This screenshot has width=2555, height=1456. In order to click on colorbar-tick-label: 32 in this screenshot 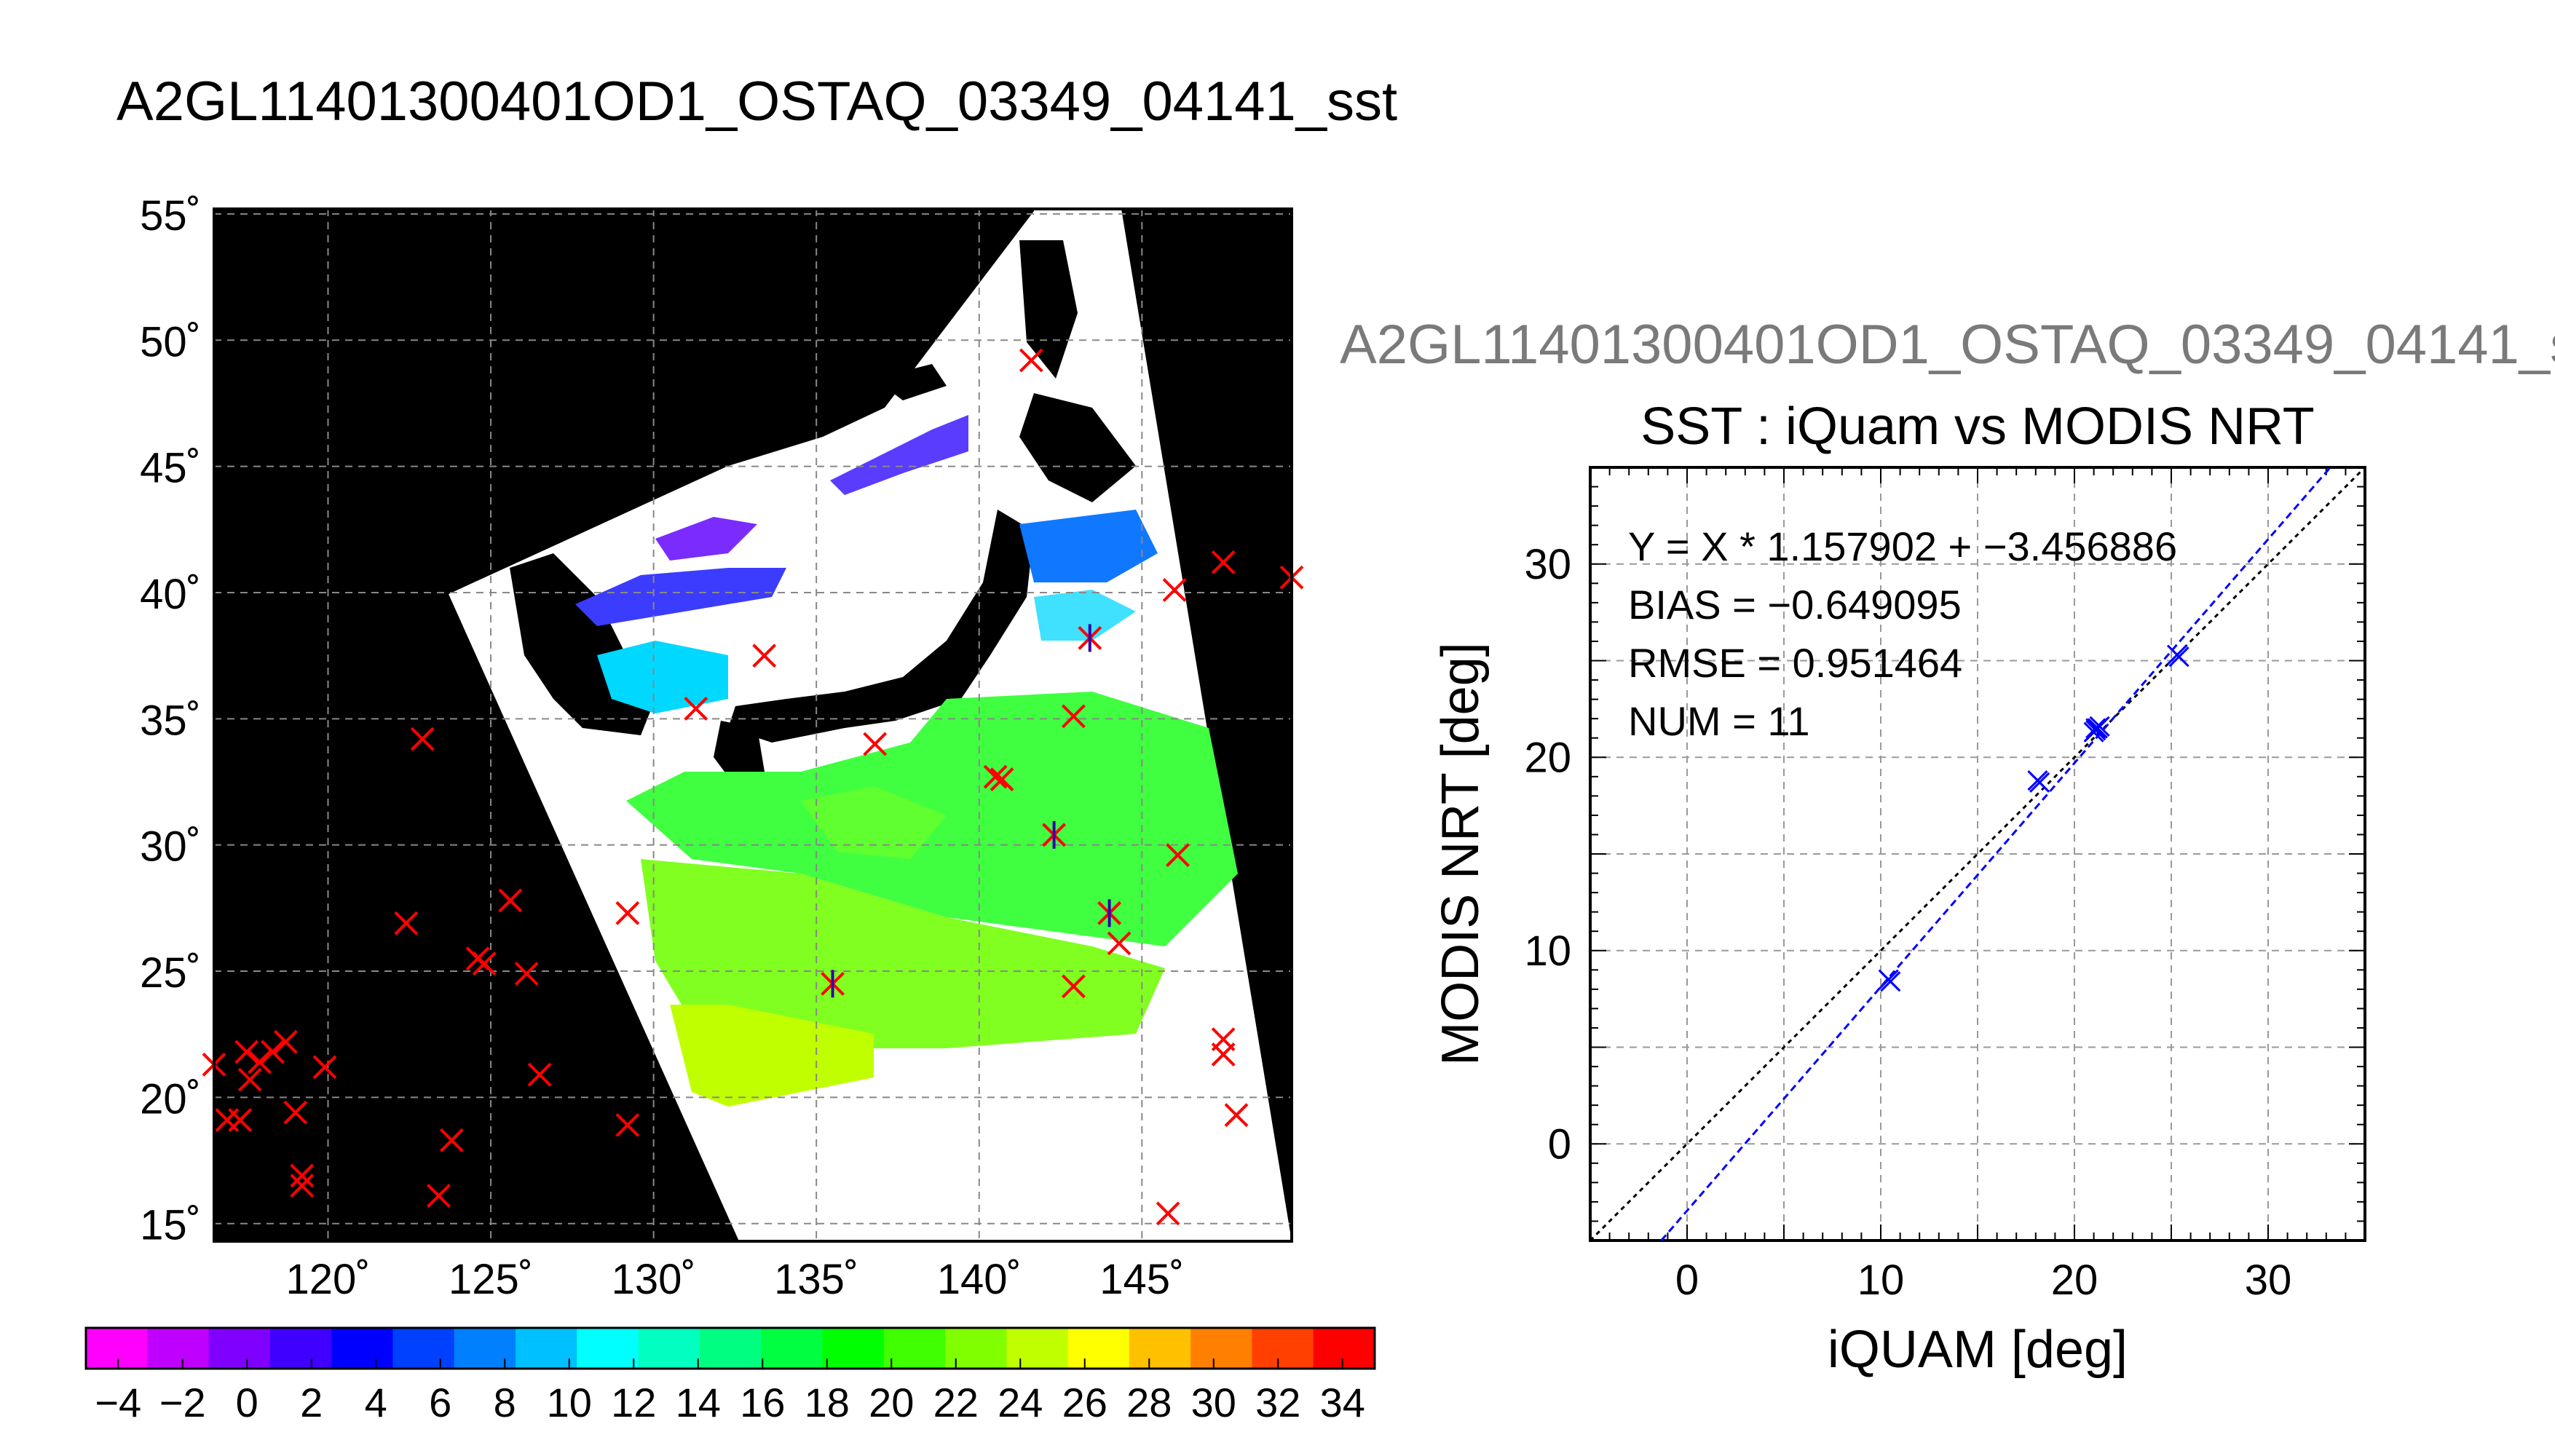, I will do `click(1277, 1402)`.